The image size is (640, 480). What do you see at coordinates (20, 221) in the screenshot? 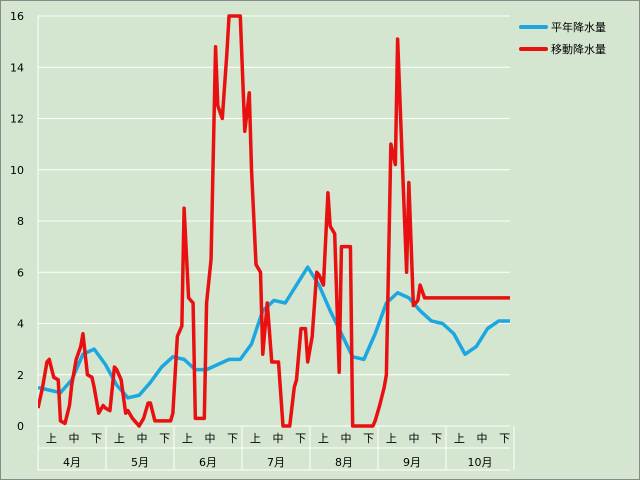
I see `y-tick-label: 8` at bounding box center [20, 221].